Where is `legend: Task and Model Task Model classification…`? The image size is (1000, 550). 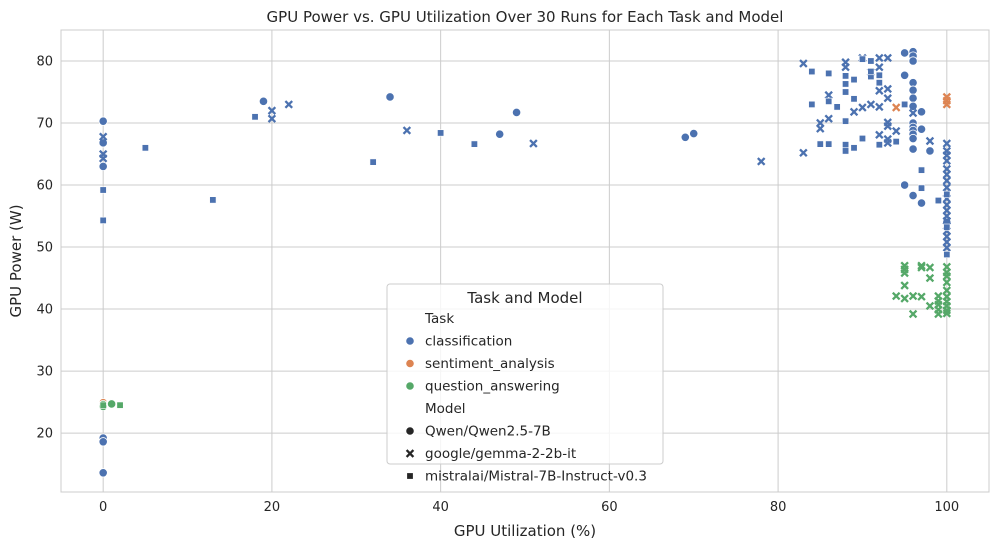 legend: Task and Model Task Model classification… is located at coordinates (525, 384).